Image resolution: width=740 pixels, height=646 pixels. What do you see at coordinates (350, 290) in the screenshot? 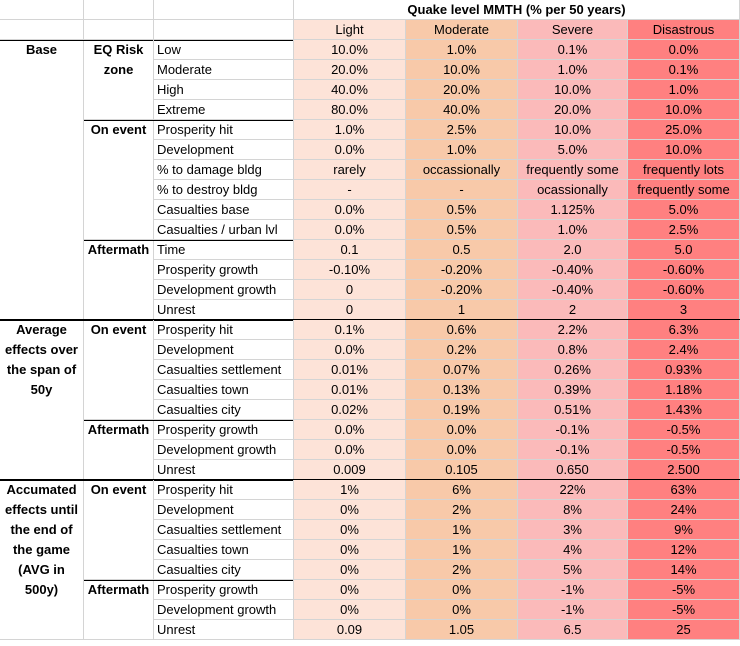
I see `value-cell: 0` at bounding box center [350, 290].